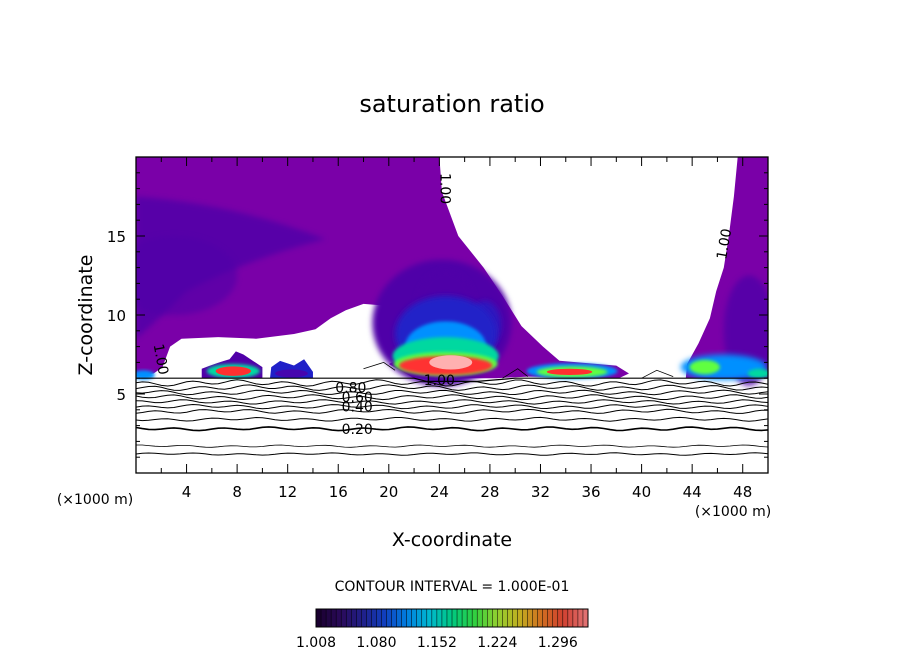 Image resolution: width=904 pixels, height=654 pixels. I want to click on x-tick-label: 36, so click(590, 492).